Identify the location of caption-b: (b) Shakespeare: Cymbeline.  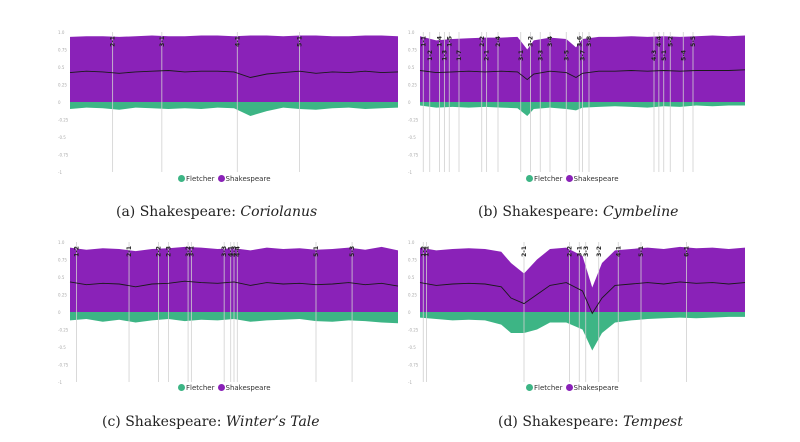
(578, 212).